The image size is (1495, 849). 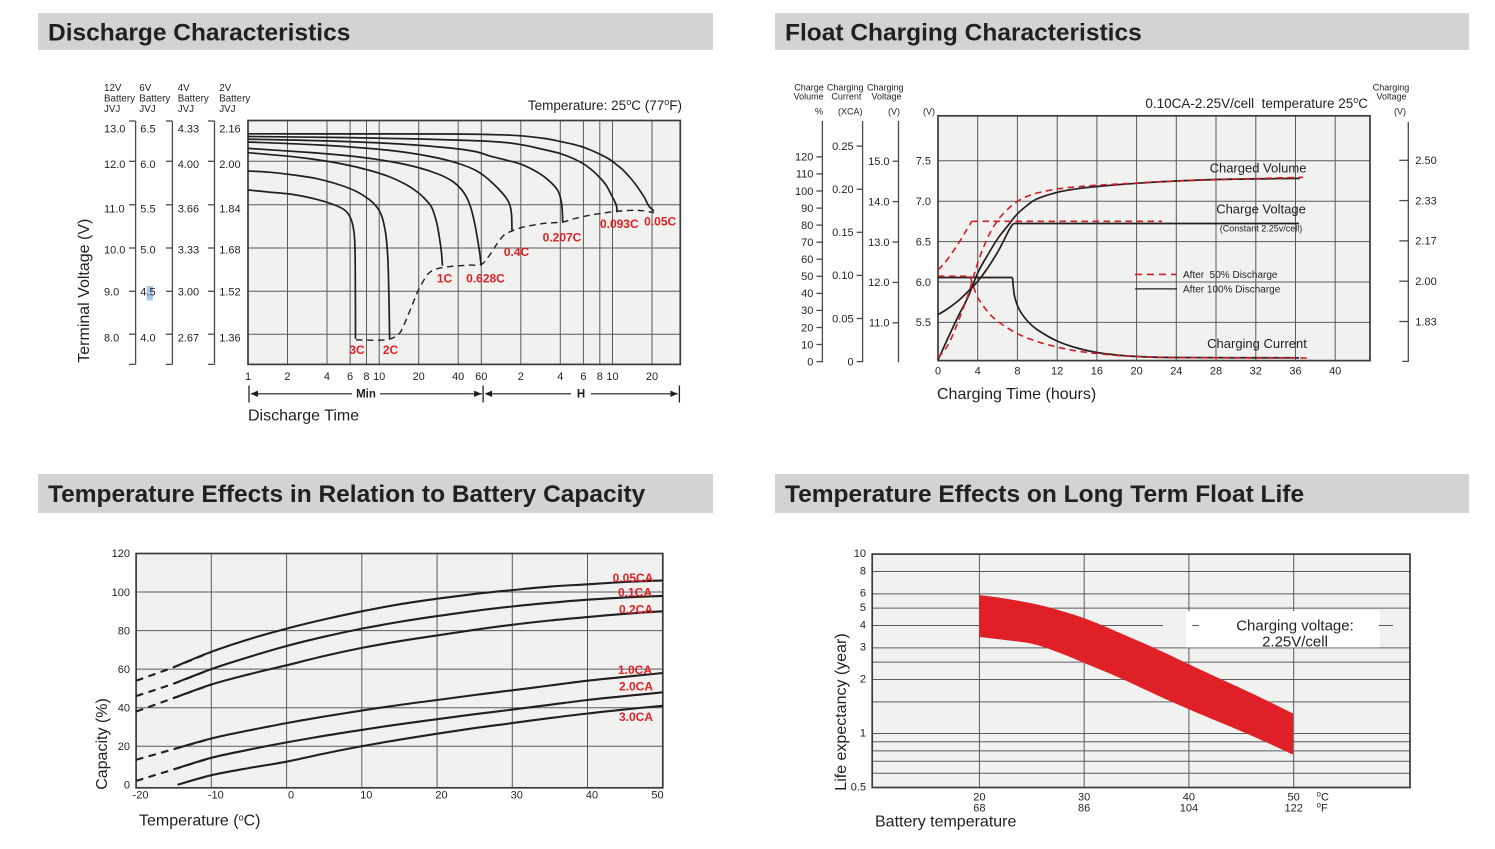 I want to click on svg-text: Temperature: 25oC (77oF), so click(x=605, y=105).